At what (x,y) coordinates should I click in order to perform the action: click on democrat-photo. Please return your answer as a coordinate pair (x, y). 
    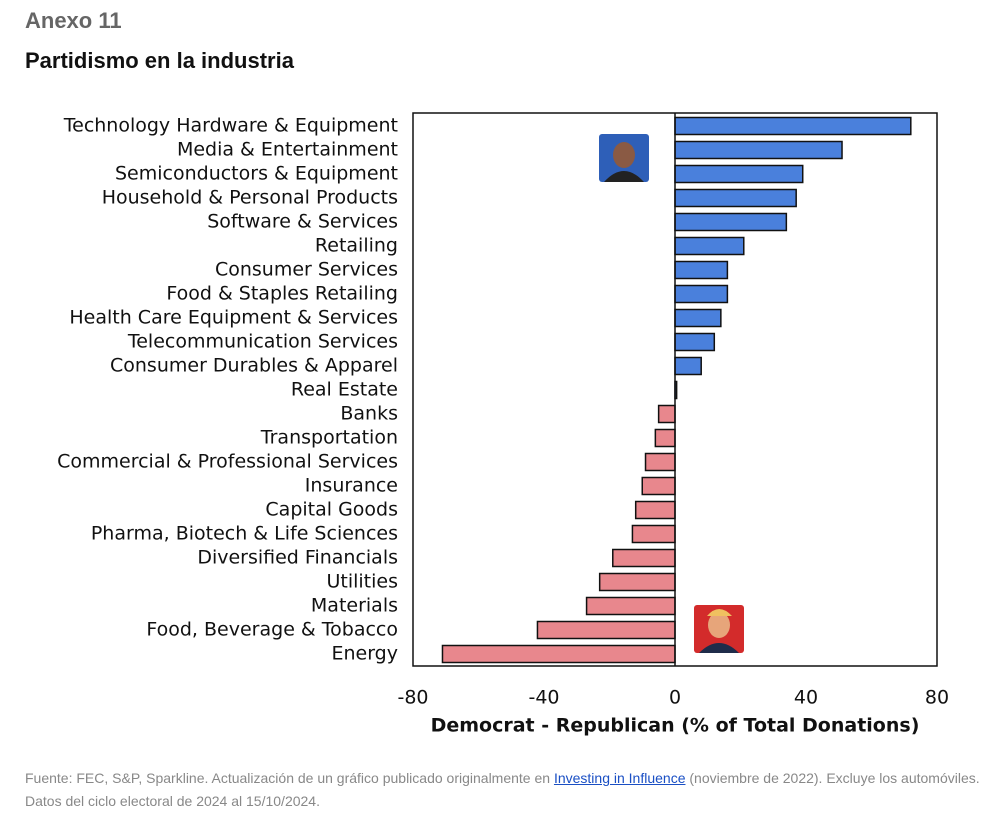
    Looking at the image, I should click on (624, 158).